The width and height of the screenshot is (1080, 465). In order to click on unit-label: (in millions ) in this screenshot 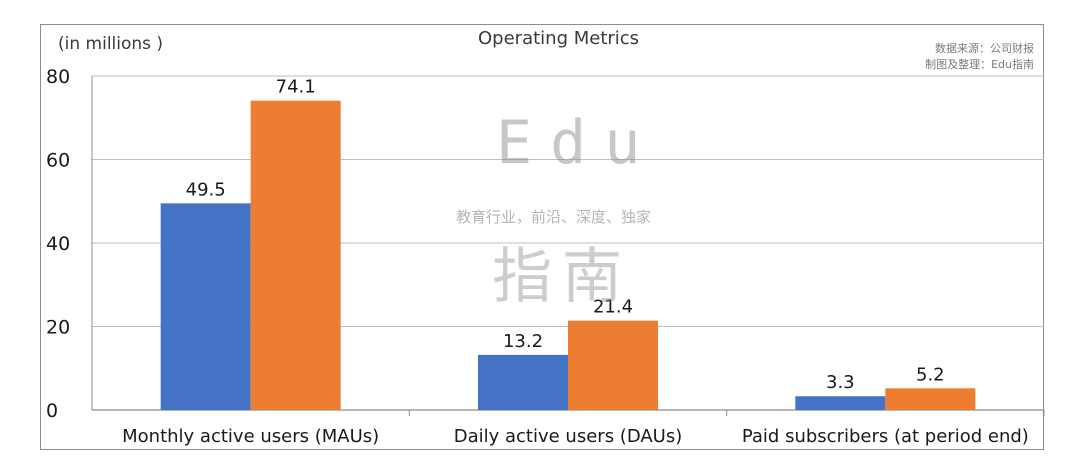, I will do `click(111, 44)`.